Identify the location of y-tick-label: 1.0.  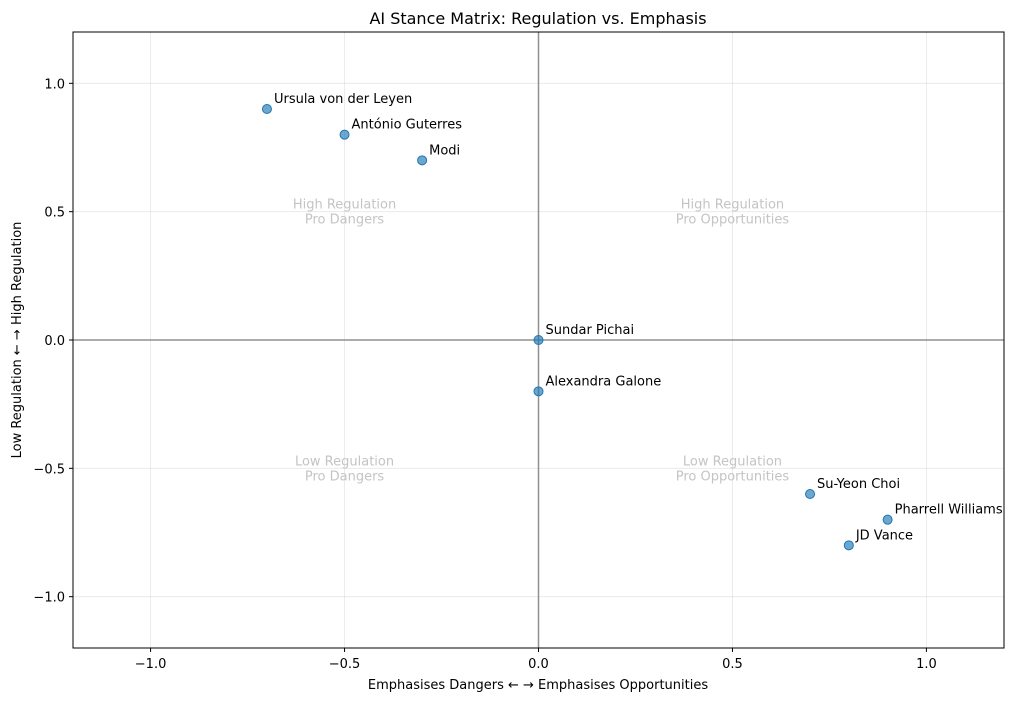
(54, 84).